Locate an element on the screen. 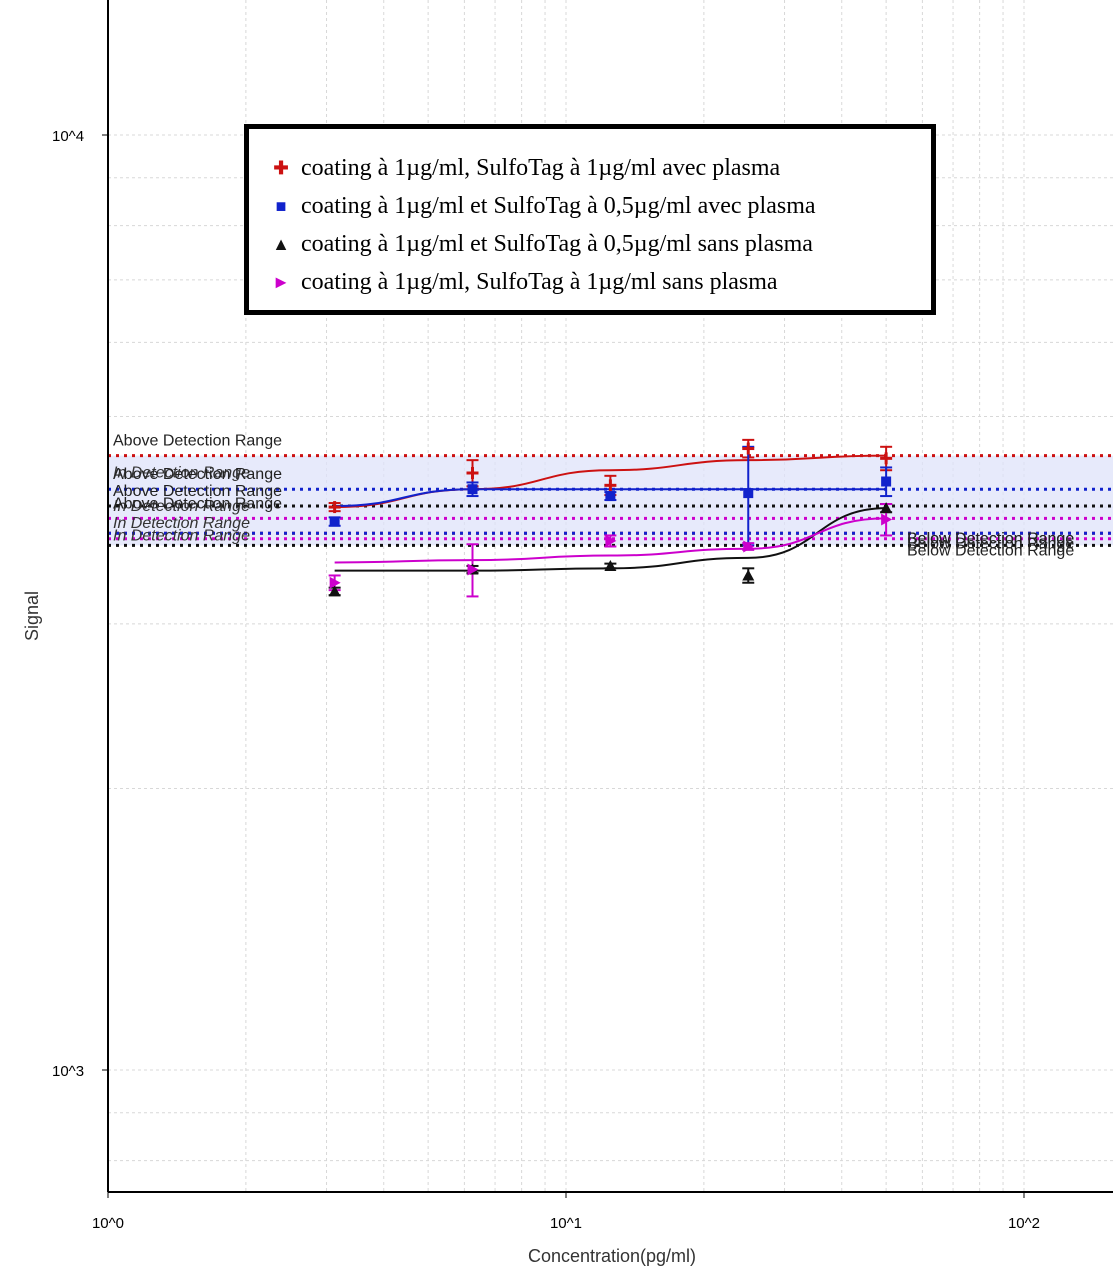 Image resolution: width=1113 pixels, height=1276 pixels. y-axis-title: Signal is located at coordinates (32, 616).